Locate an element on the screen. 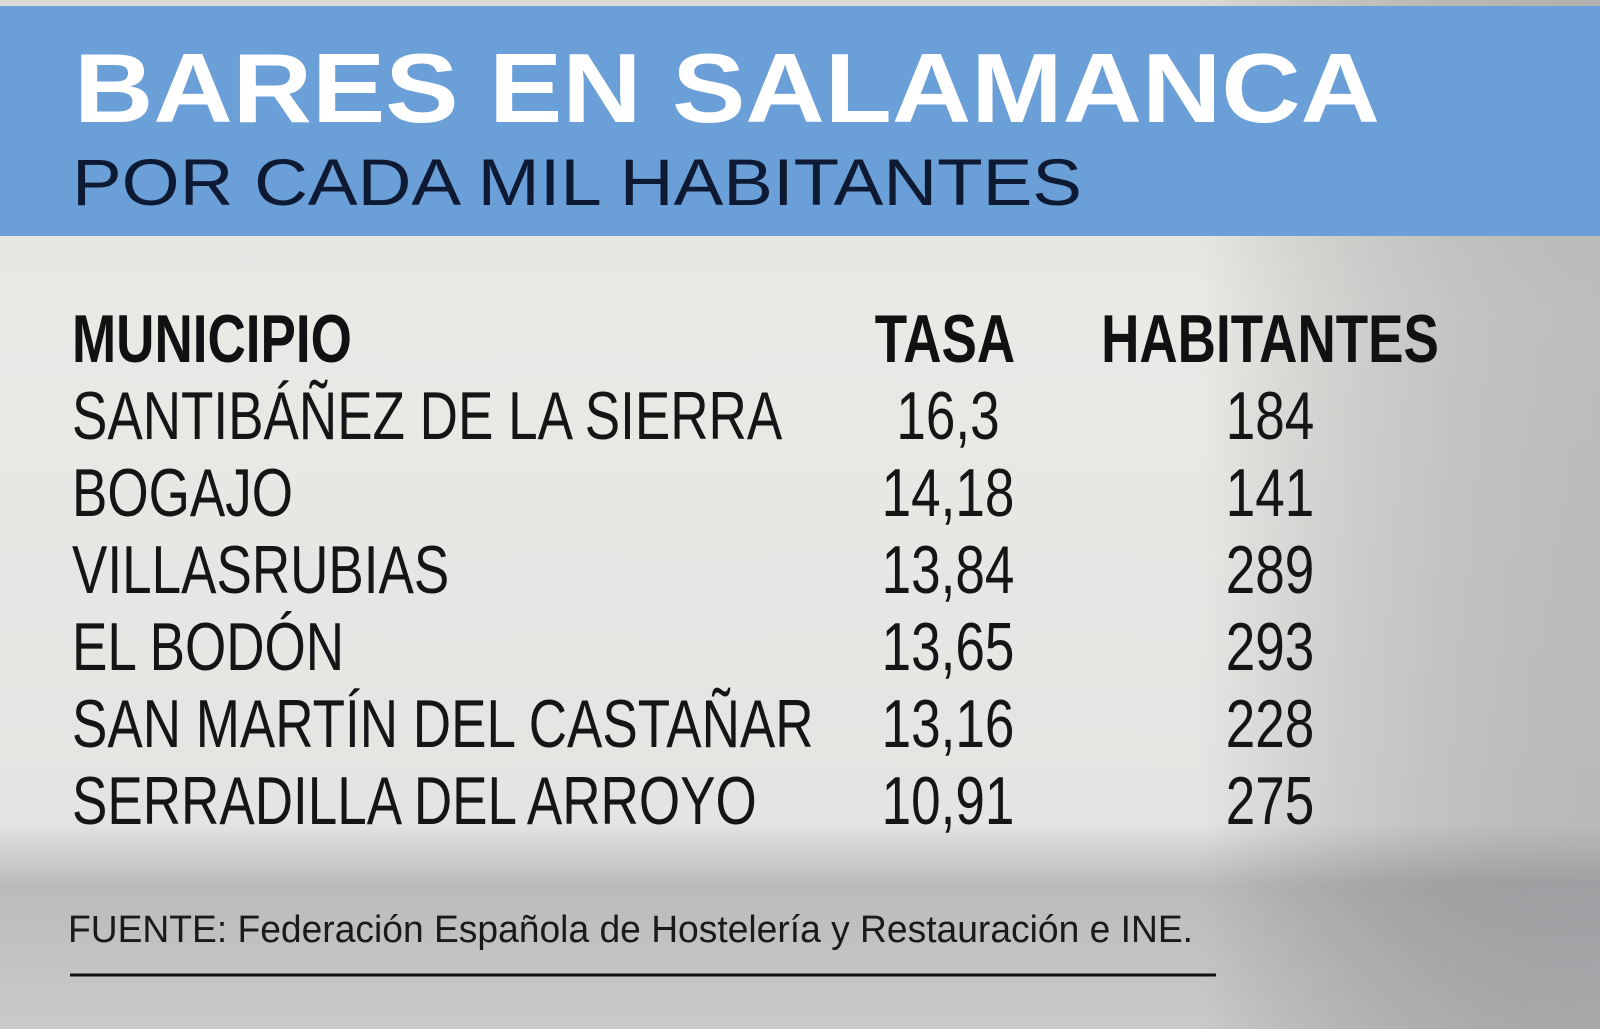 This screenshot has width=1600, height=1029. table-cell: 289 is located at coordinates (1270, 570).